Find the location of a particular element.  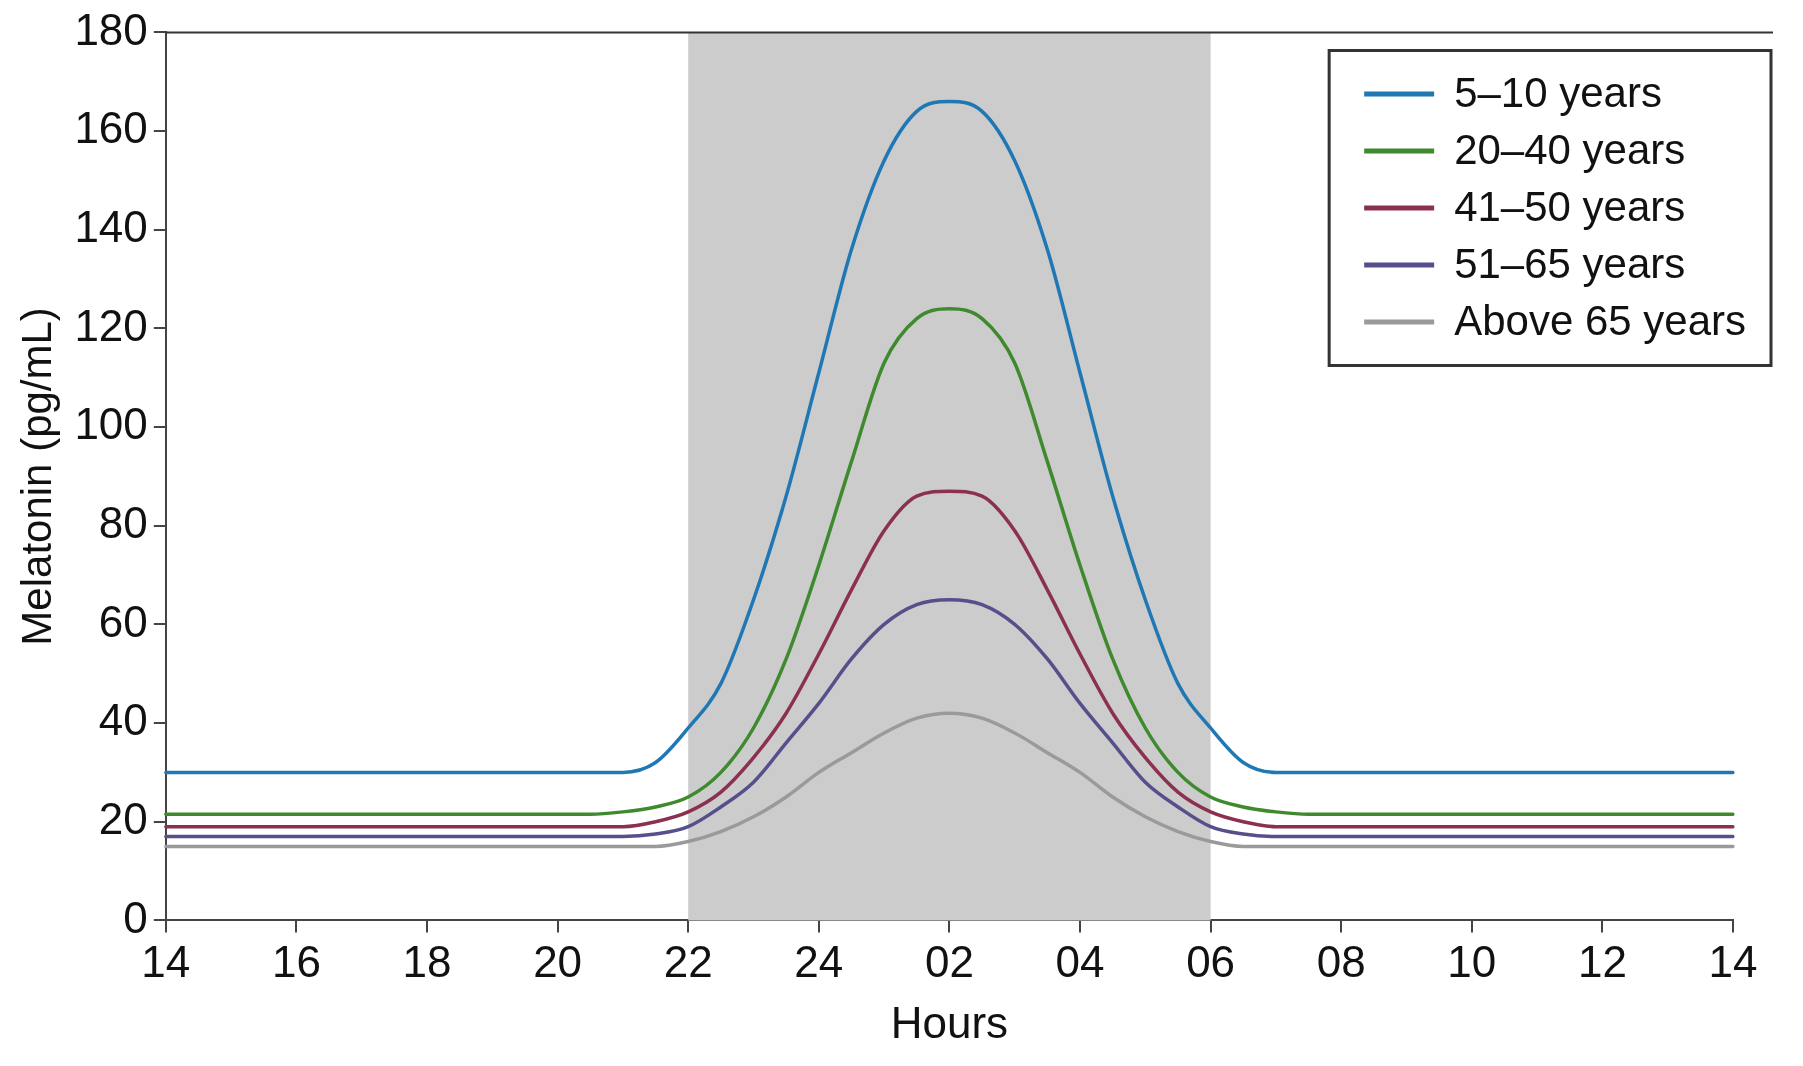

y-tick-label: 180 is located at coordinates (111, 29).